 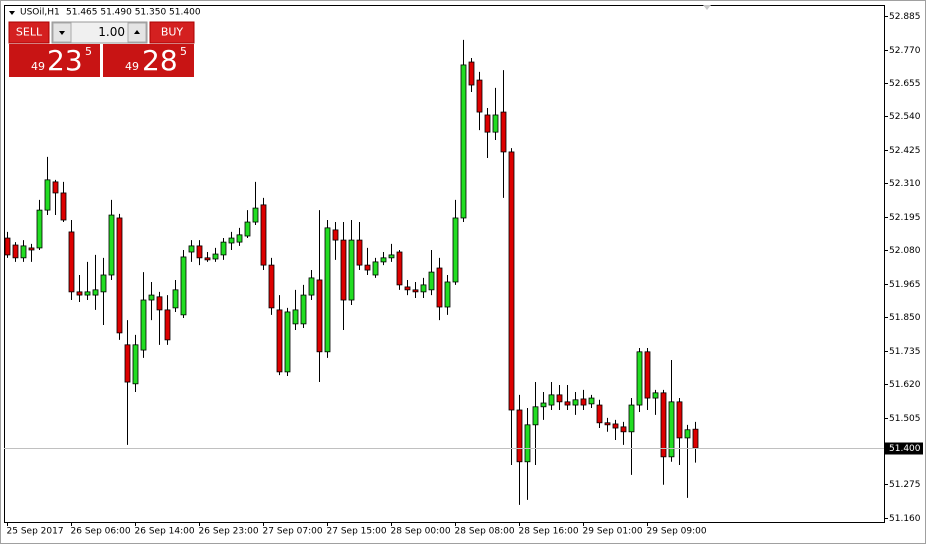 What do you see at coordinates (707, 7) in the screenshot?
I see `shift-marker` at bounding box center [707, 7].